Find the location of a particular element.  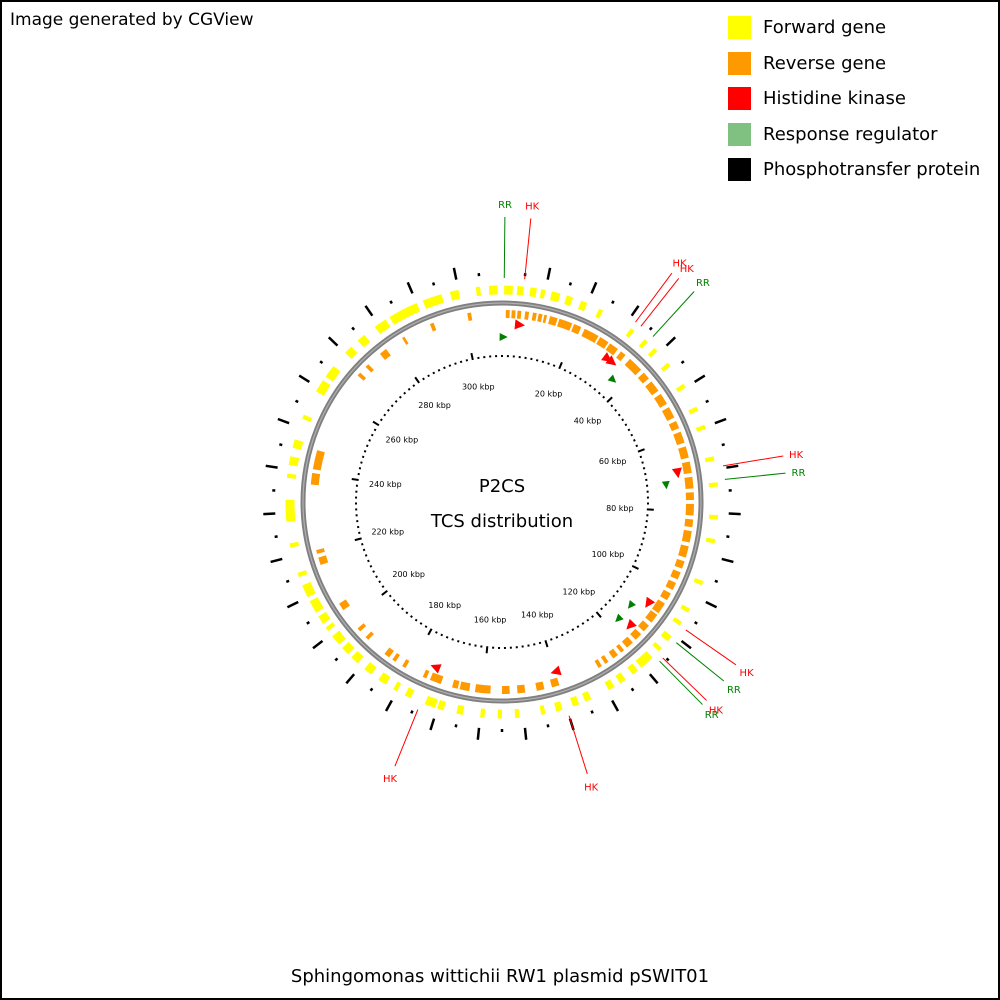

legend-item-response-regulator: Response regulator is located at coordinates (854, 135).